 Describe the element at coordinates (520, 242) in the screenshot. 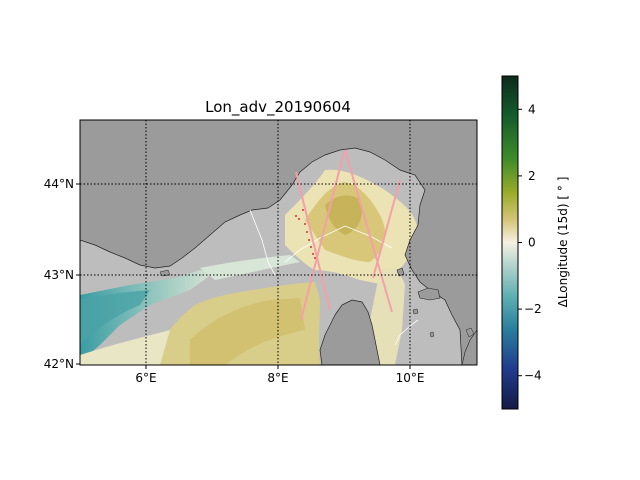

I see `colorbar-tick-marks` at that location.